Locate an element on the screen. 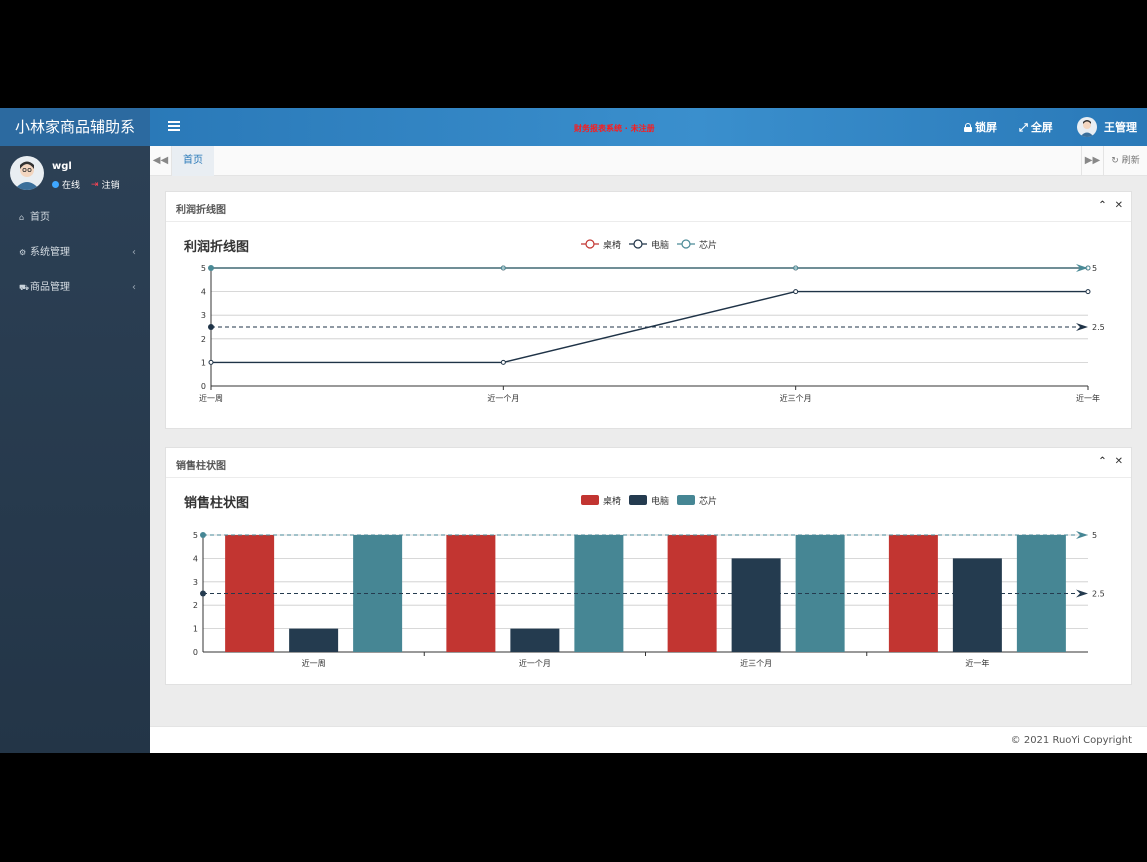  fullscreen-button: ⤢ 全屏 is located at coordinates (1036, 127).